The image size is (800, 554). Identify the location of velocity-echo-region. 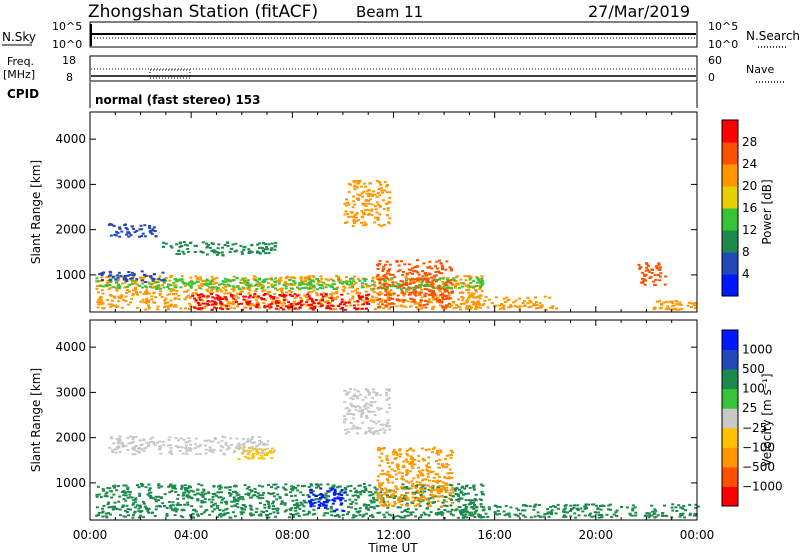
(189, 445).